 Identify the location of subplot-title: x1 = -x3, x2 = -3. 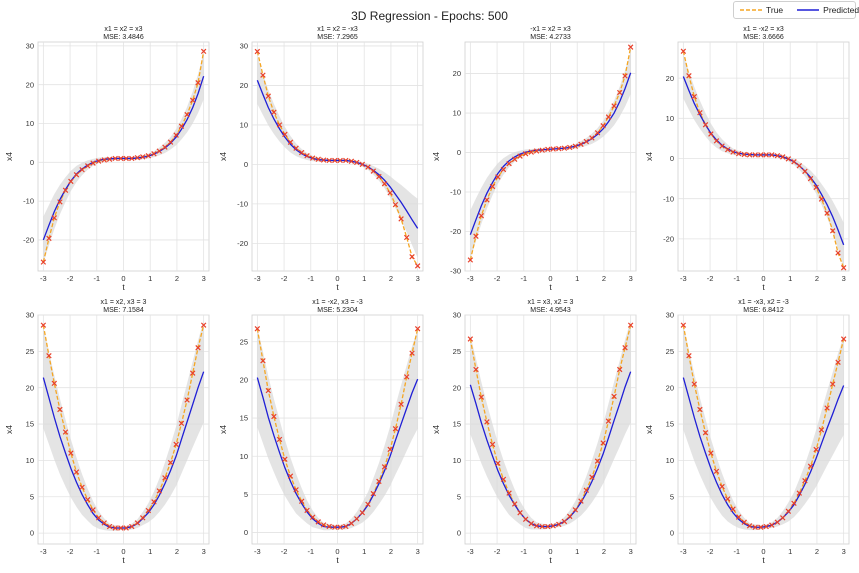
(763, 302).